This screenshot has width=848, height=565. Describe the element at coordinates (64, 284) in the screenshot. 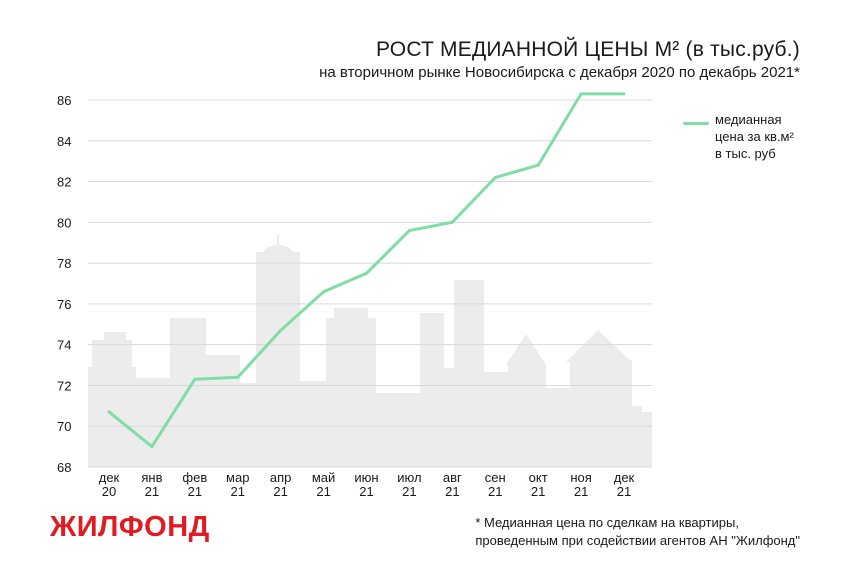

I see `y-axis-ticks: 86 84 82 80 78 76 74 72 70 68` at that location.